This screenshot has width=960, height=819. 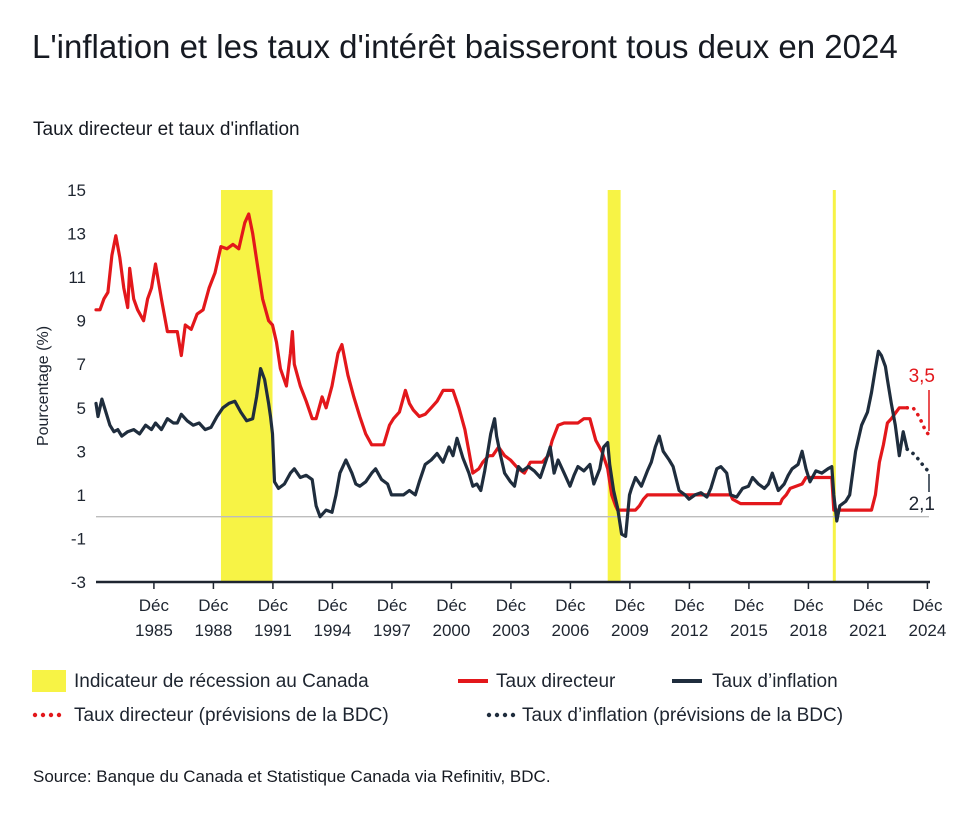 I want to click on x-tick-label-bottom: 2000, so click(x=451, y=630).